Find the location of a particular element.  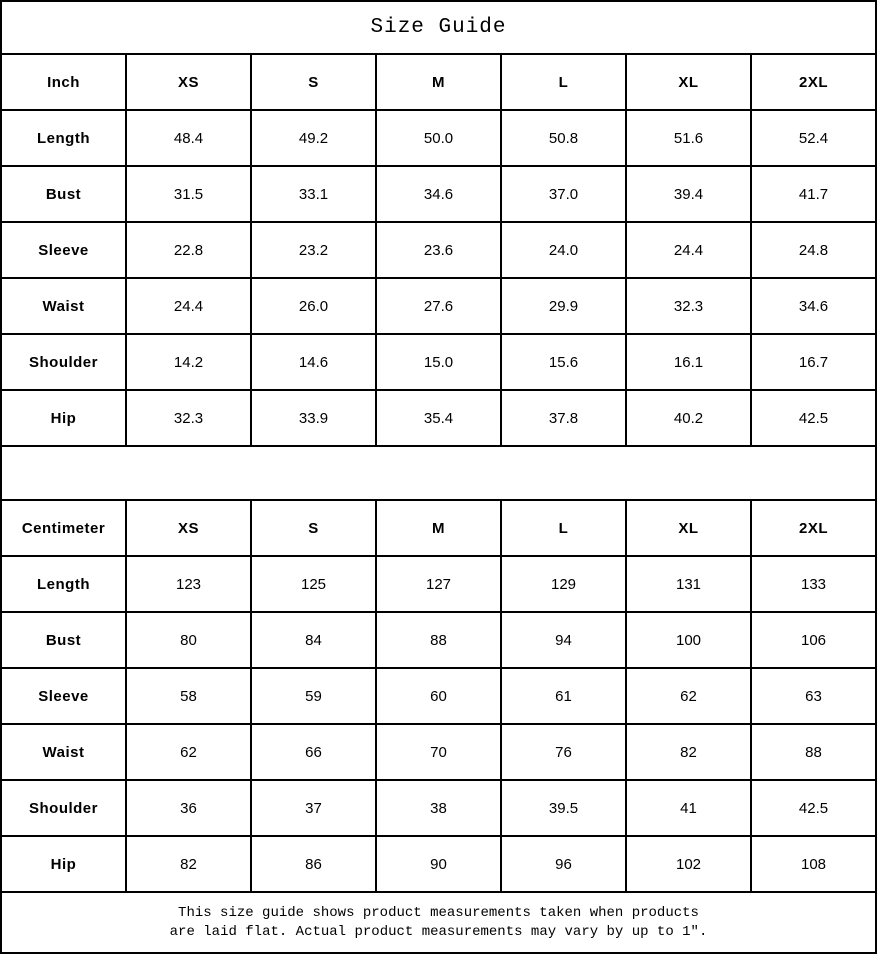

value-cell: 52.4 is located at coordinates (813, 138).